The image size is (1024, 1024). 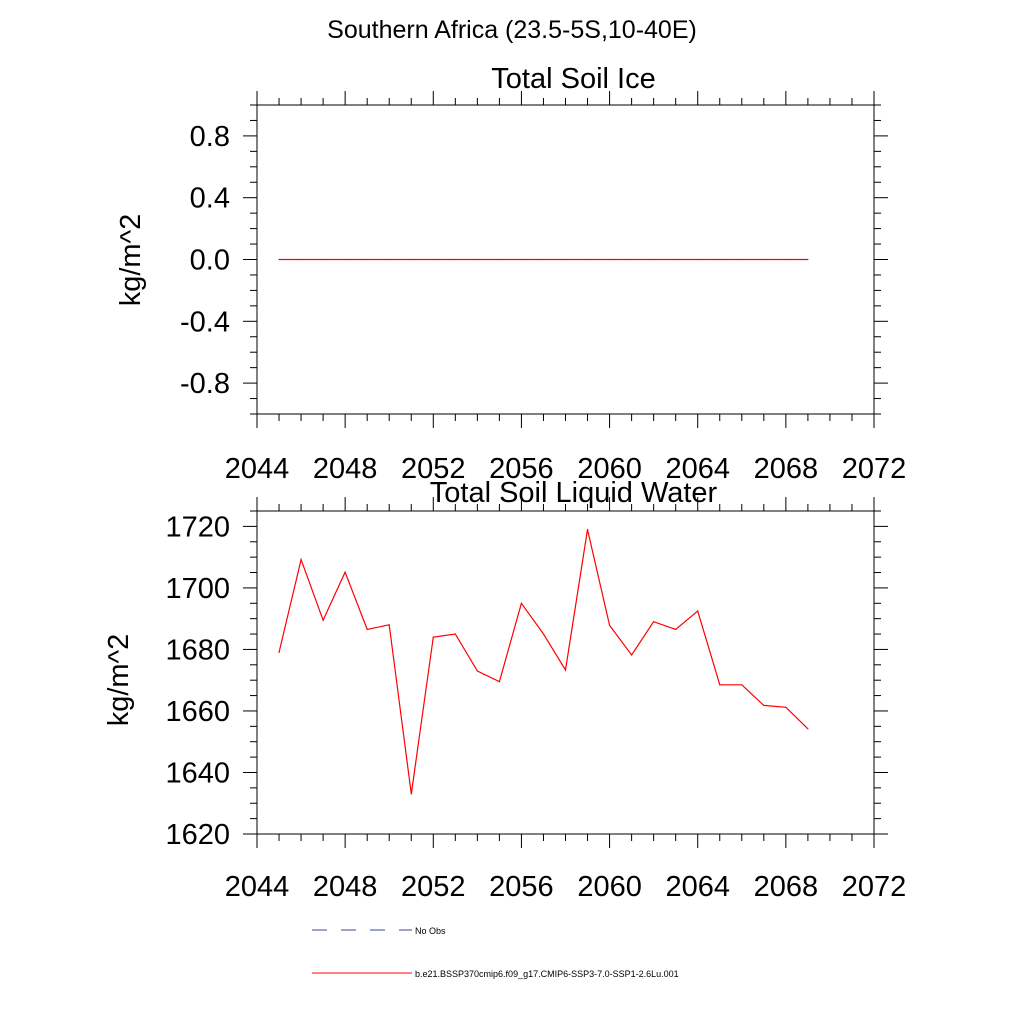 What do you see at coordinates (430, 931) in the screenshot?
I see `legend-label: No Obs` at bounding box center [430, 931].